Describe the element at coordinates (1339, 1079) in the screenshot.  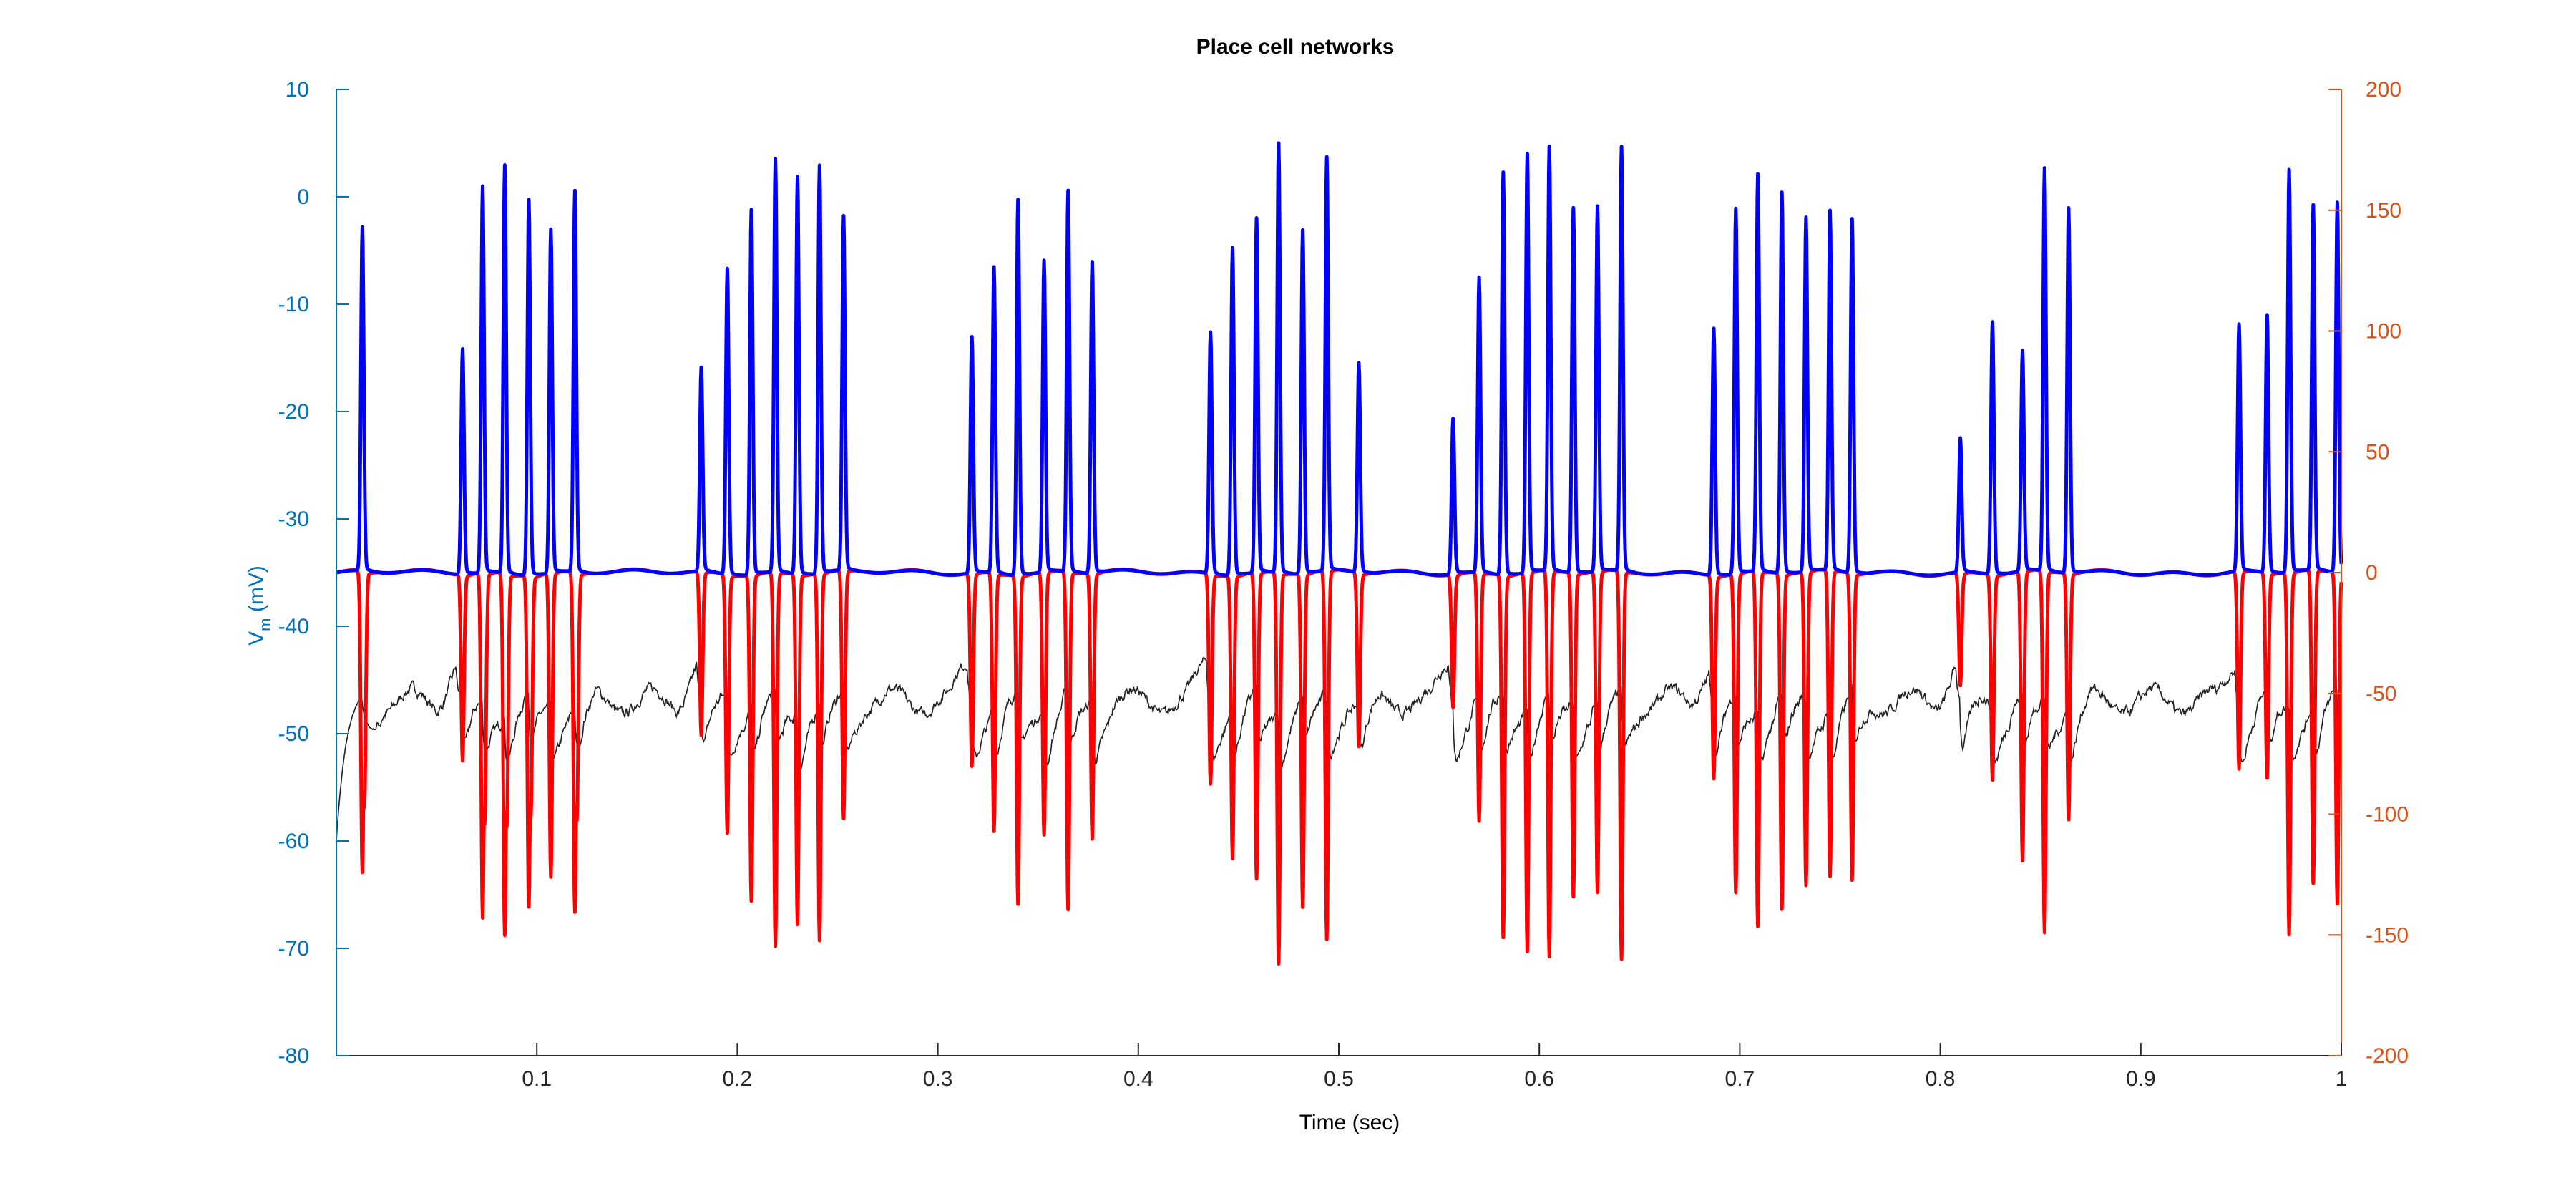
I see `x-tick-label: 0.5` at that location.